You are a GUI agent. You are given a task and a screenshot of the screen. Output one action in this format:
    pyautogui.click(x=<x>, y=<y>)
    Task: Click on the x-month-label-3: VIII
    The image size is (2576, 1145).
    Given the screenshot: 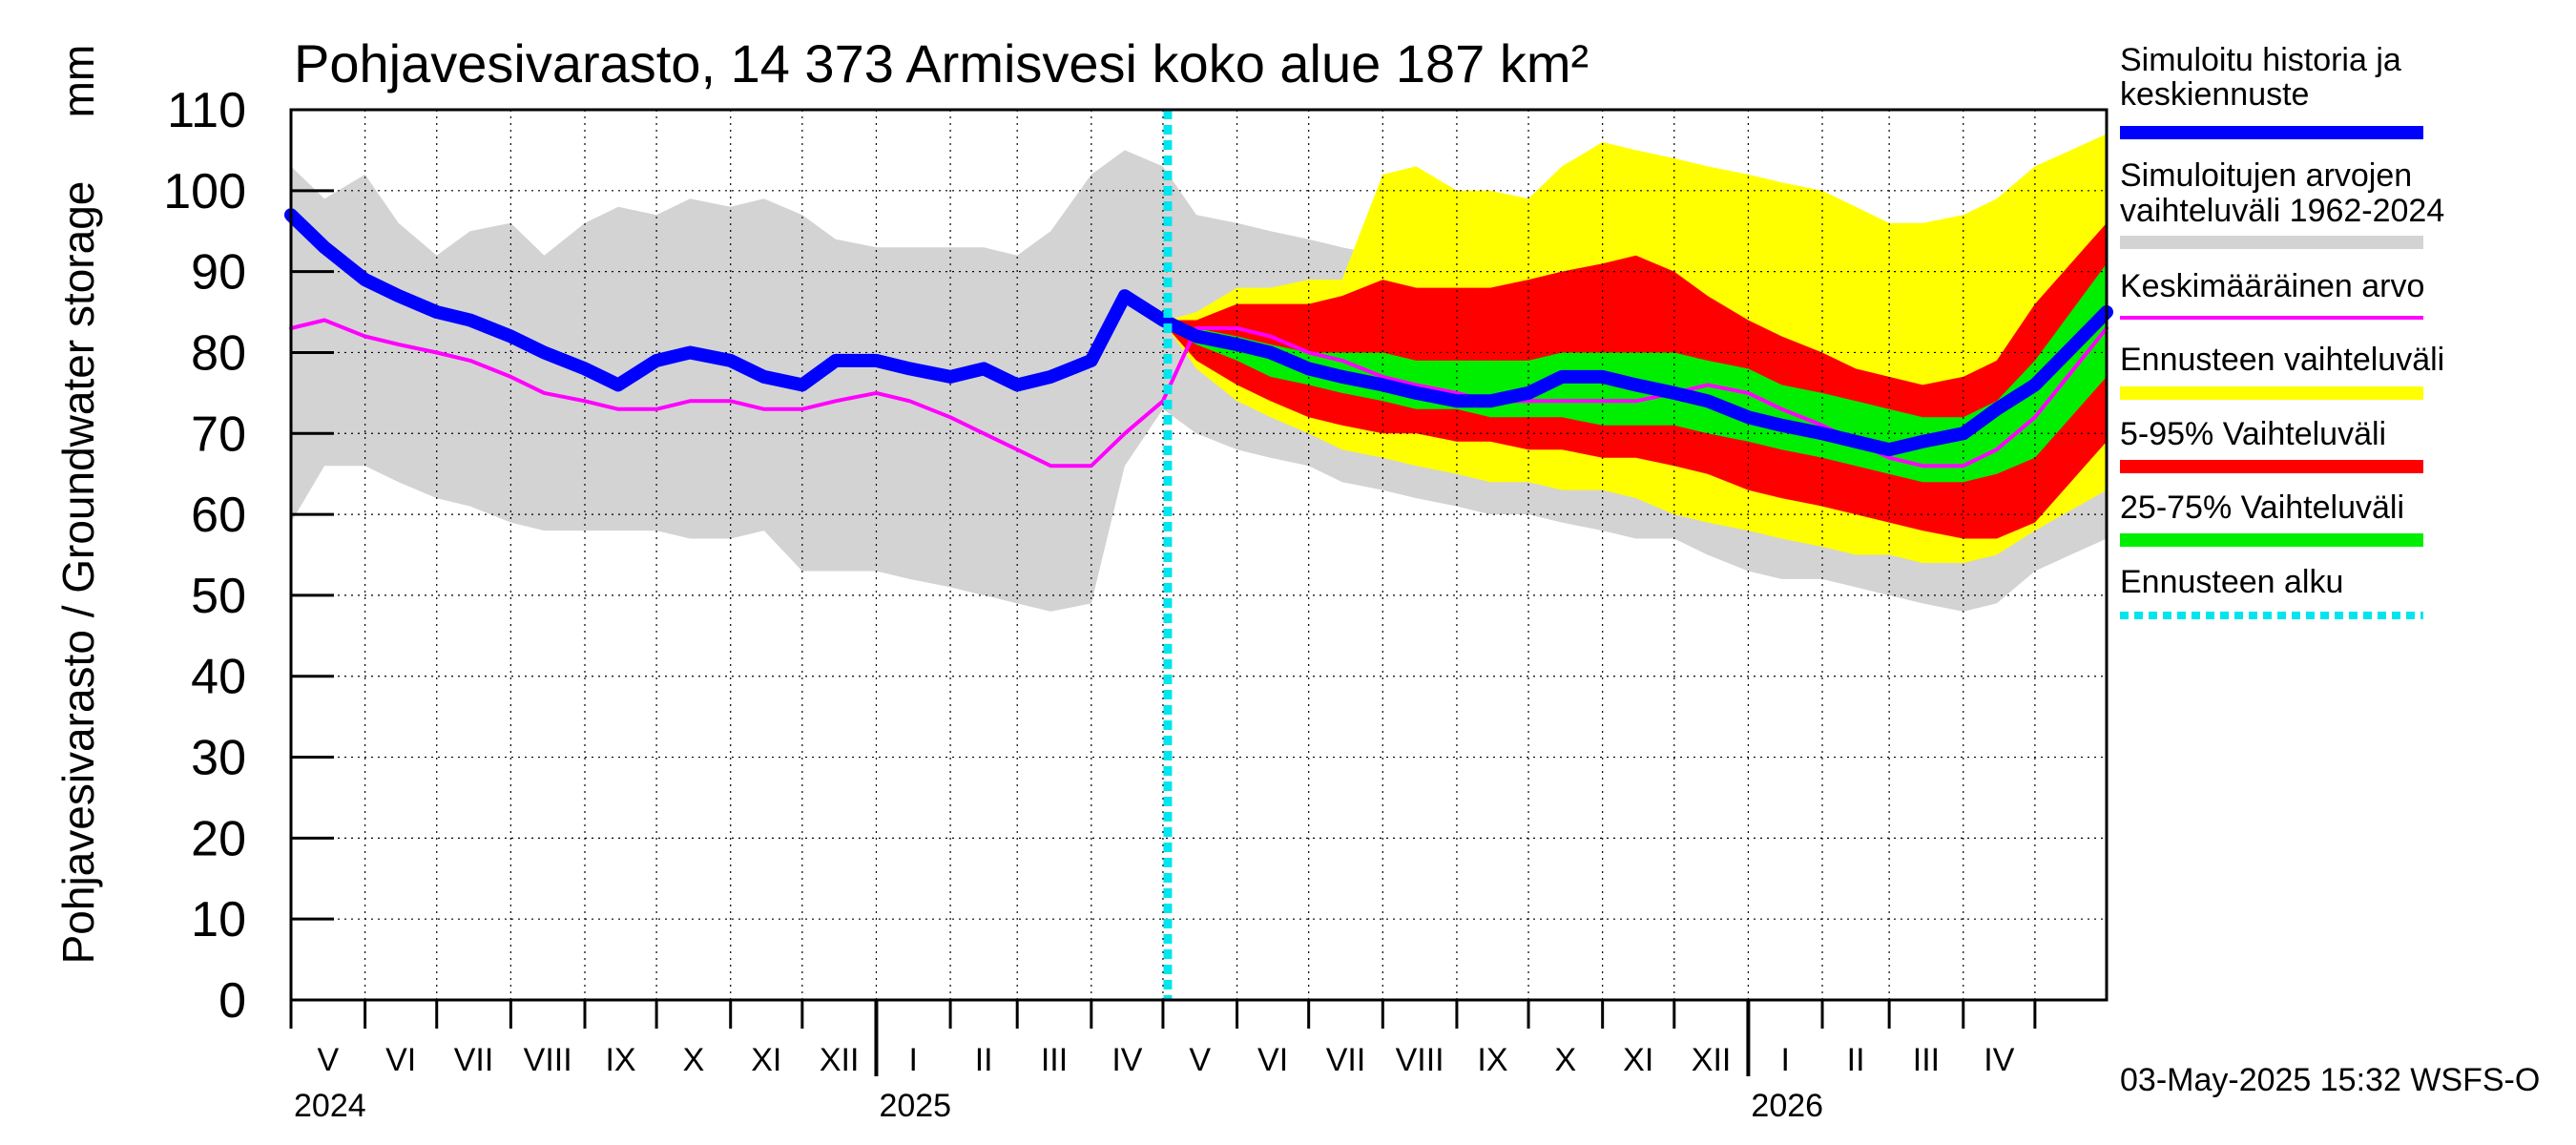 What is the action you would take?
    pyautogui.click(x=548, y=1060)
    